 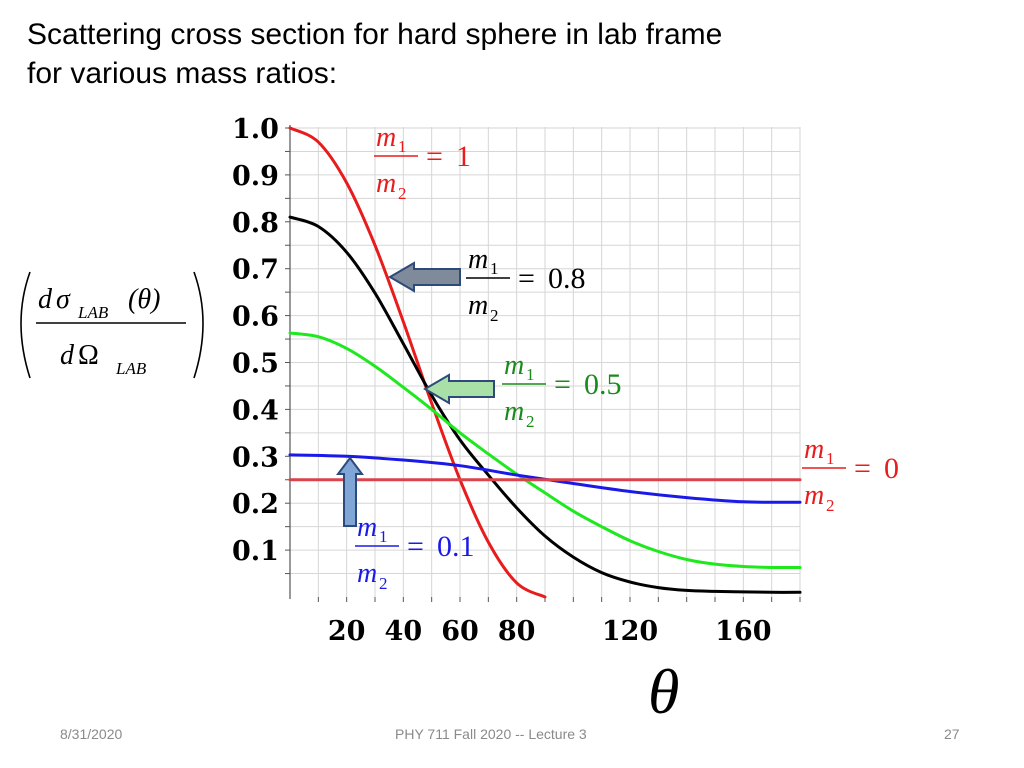 What do you see at coordinates (404, 631) in the screenshot?
I see `x-tick-label: 40` at bounding box center [404, 631].